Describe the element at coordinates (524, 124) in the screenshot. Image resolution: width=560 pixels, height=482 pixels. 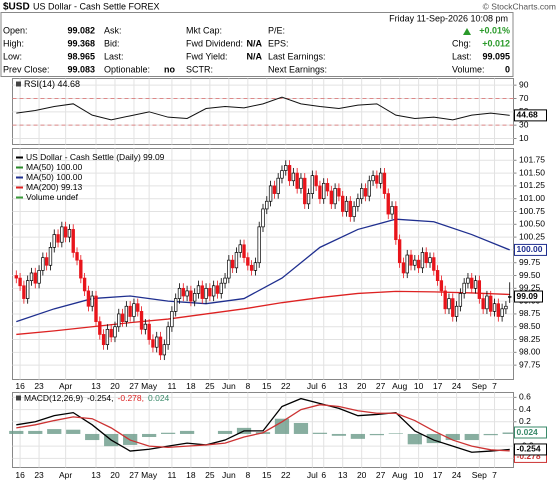
I see `y-tick-label: 30` at that location.